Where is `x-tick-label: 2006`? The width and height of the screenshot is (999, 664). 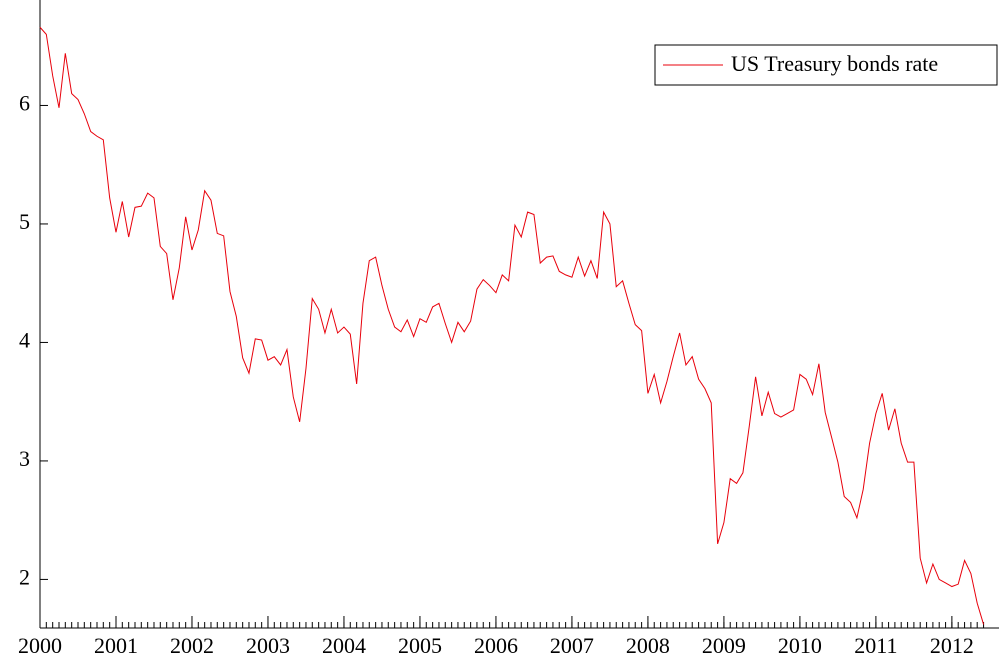 x-tick-label: 2006 is located at coordinates (496, 645).